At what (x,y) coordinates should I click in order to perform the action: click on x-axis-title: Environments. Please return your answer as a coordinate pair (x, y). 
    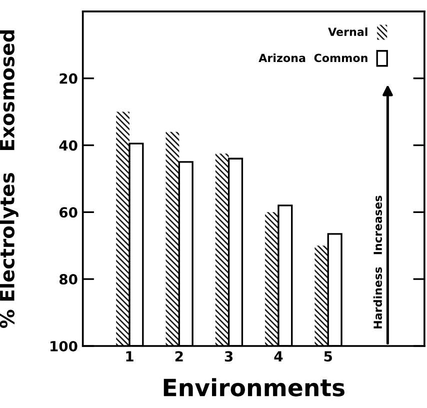
    Looking at the image, I should click on (254, 387).